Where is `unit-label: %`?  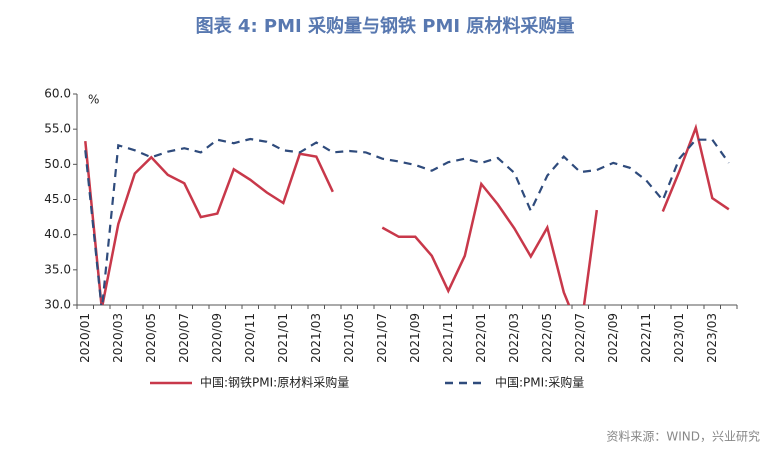 unit-label: % is located at coordinates (93, 100).